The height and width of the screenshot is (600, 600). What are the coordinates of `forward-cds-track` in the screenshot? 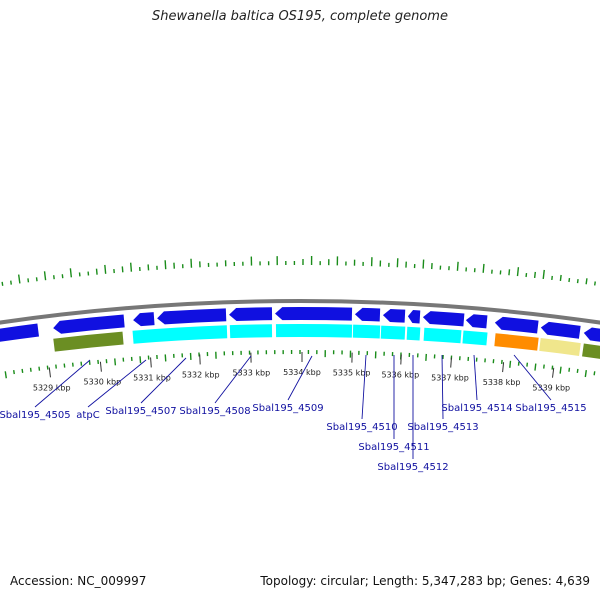 It's located at (300, 325).